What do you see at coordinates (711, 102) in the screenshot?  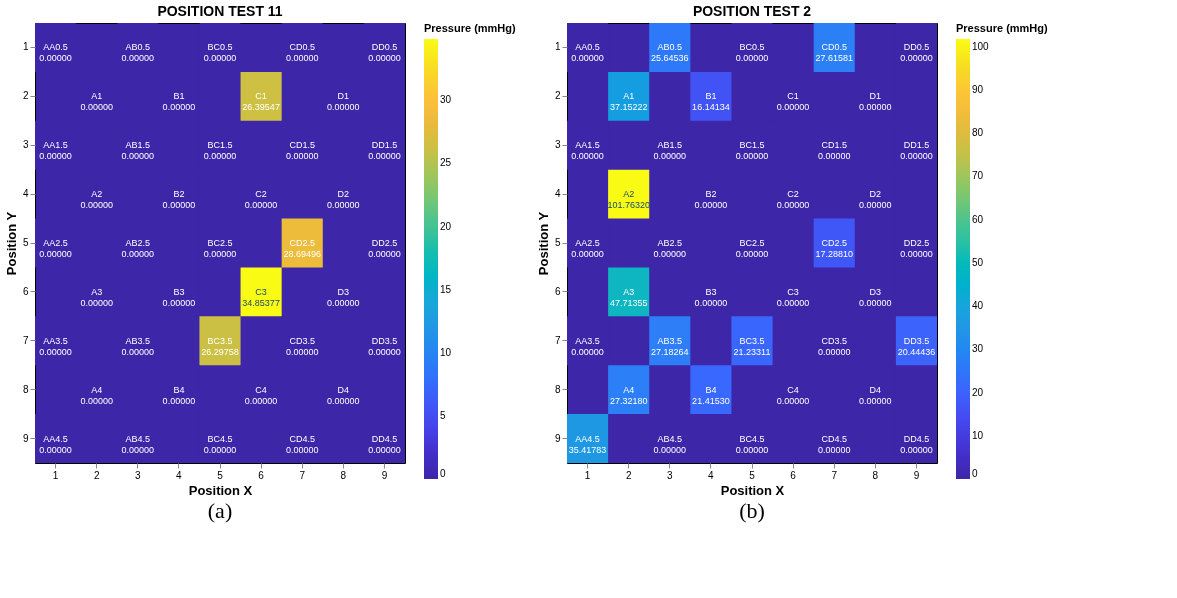 I see `data-label: B1 16.14134` at bounding box center [711, 102].